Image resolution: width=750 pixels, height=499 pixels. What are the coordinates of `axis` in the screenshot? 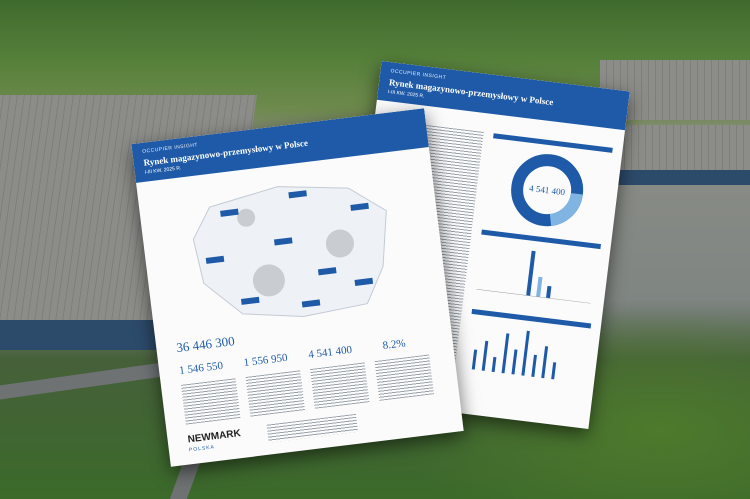 It's located at (533, 296).